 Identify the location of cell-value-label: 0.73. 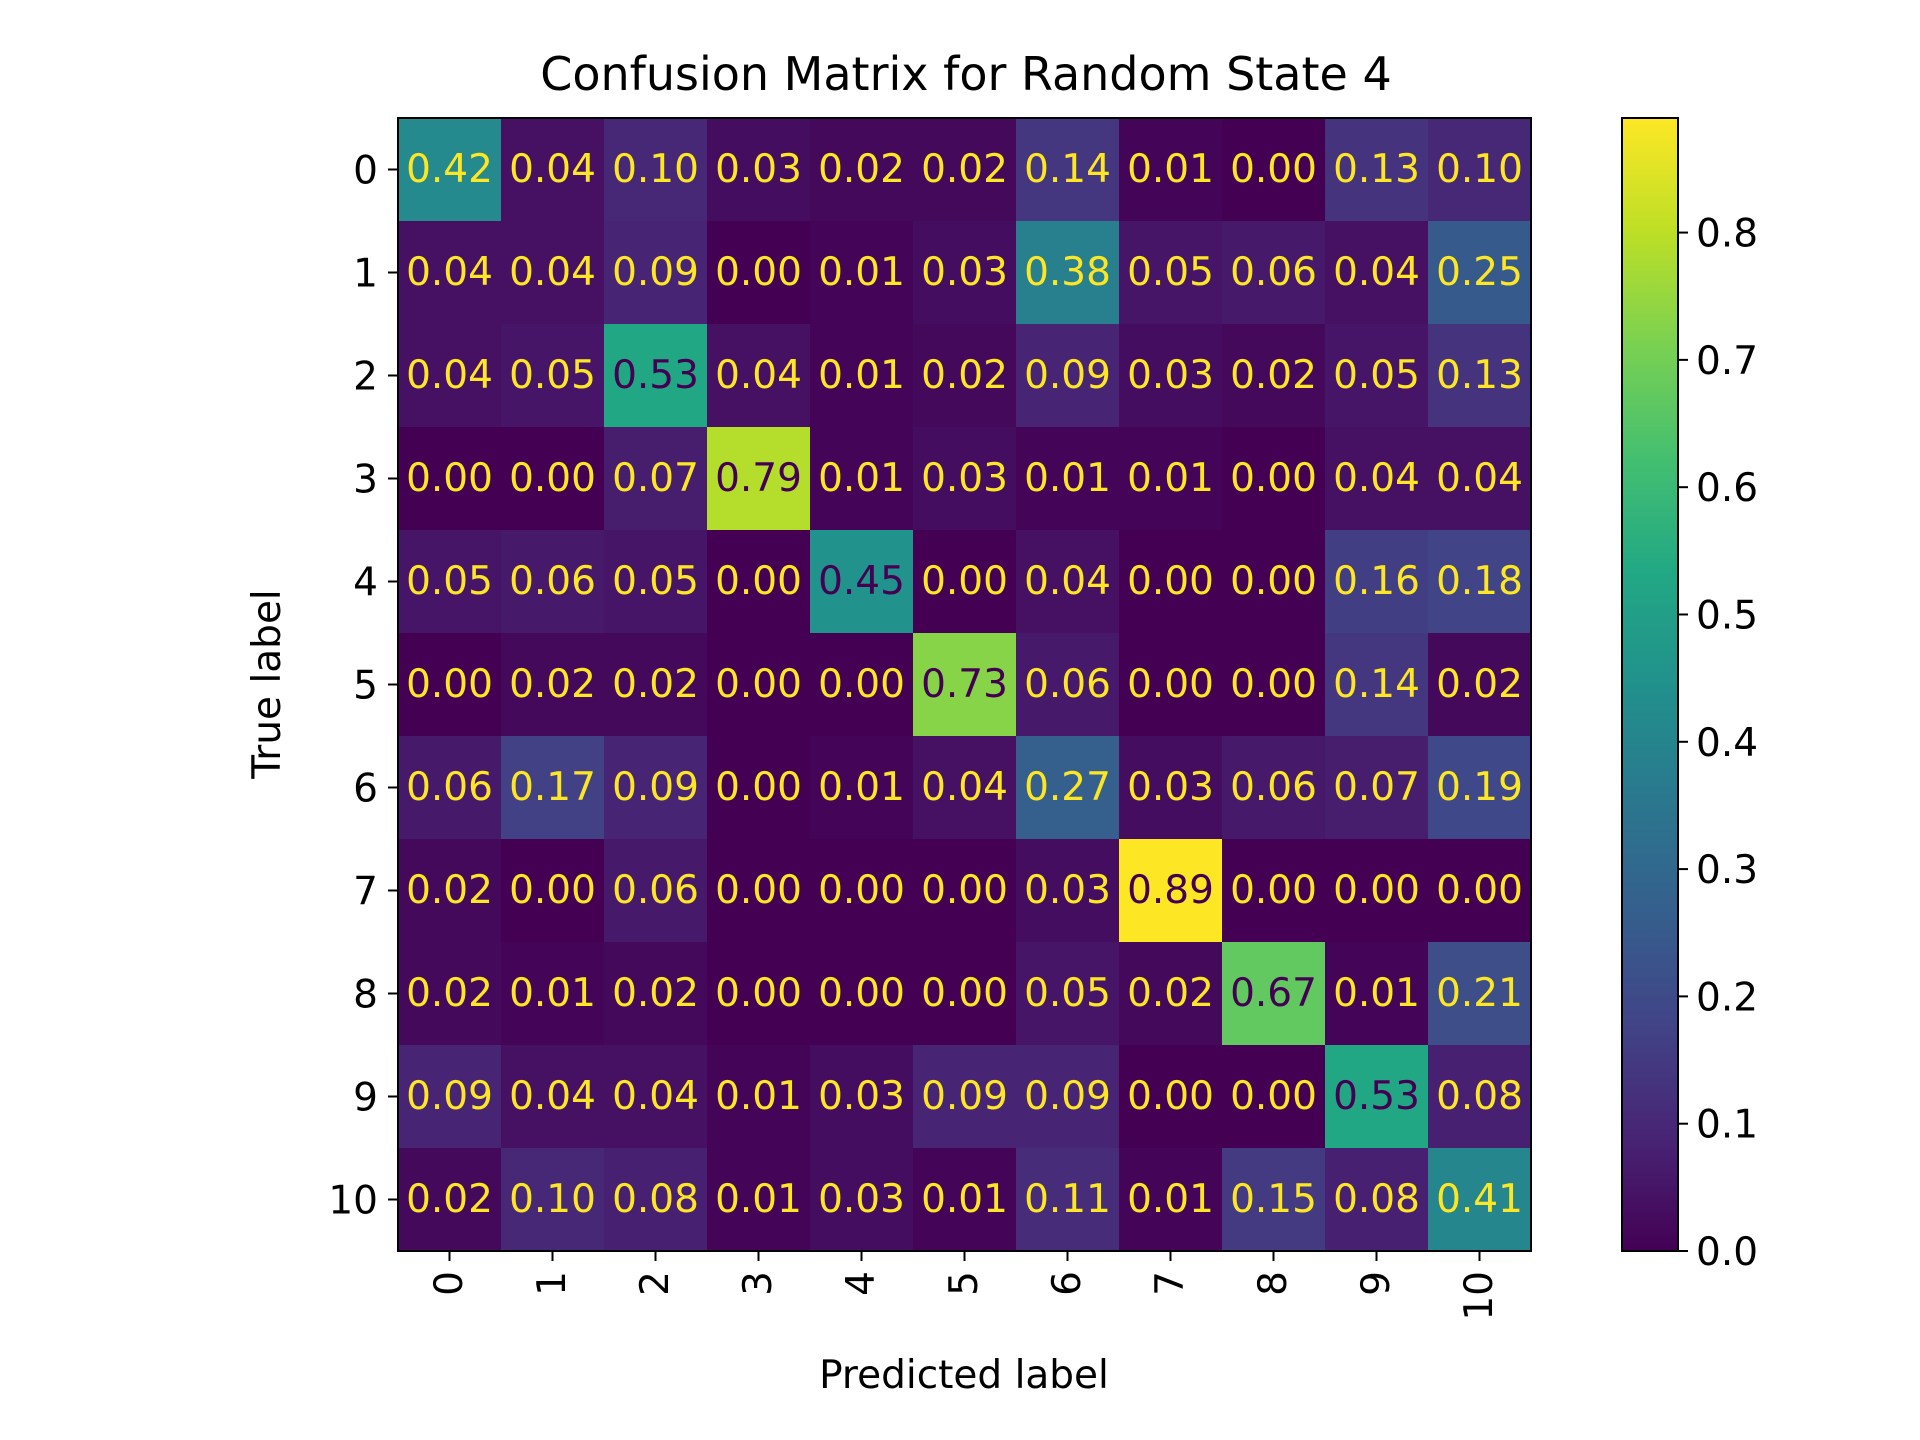
(964, 684).